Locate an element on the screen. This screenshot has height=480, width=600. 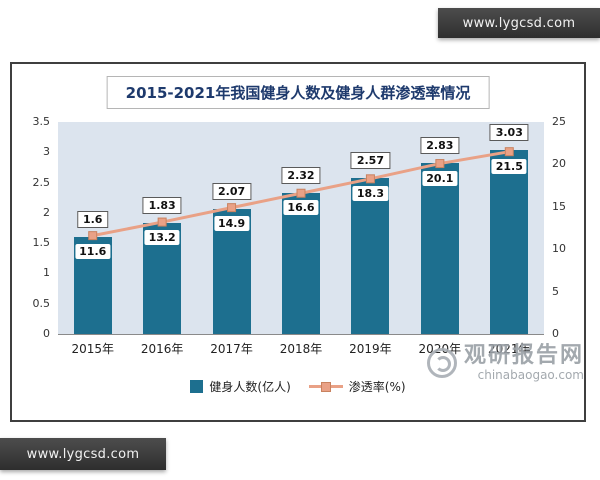
bar-series-swatch is located at coordinates (197, 386).